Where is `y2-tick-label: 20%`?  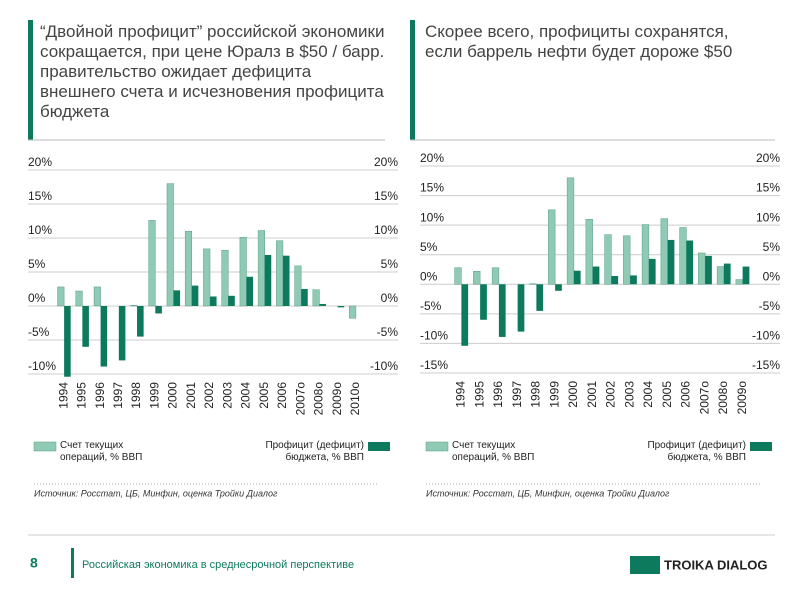
y2-tick-label: 20% is located at coordinates (386, 162).